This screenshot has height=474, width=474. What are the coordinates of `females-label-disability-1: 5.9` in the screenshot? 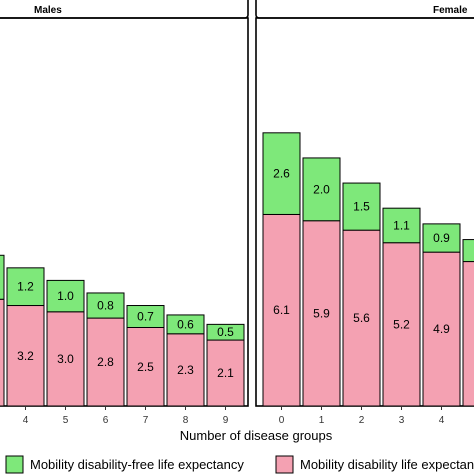 It's located at (321, 313).